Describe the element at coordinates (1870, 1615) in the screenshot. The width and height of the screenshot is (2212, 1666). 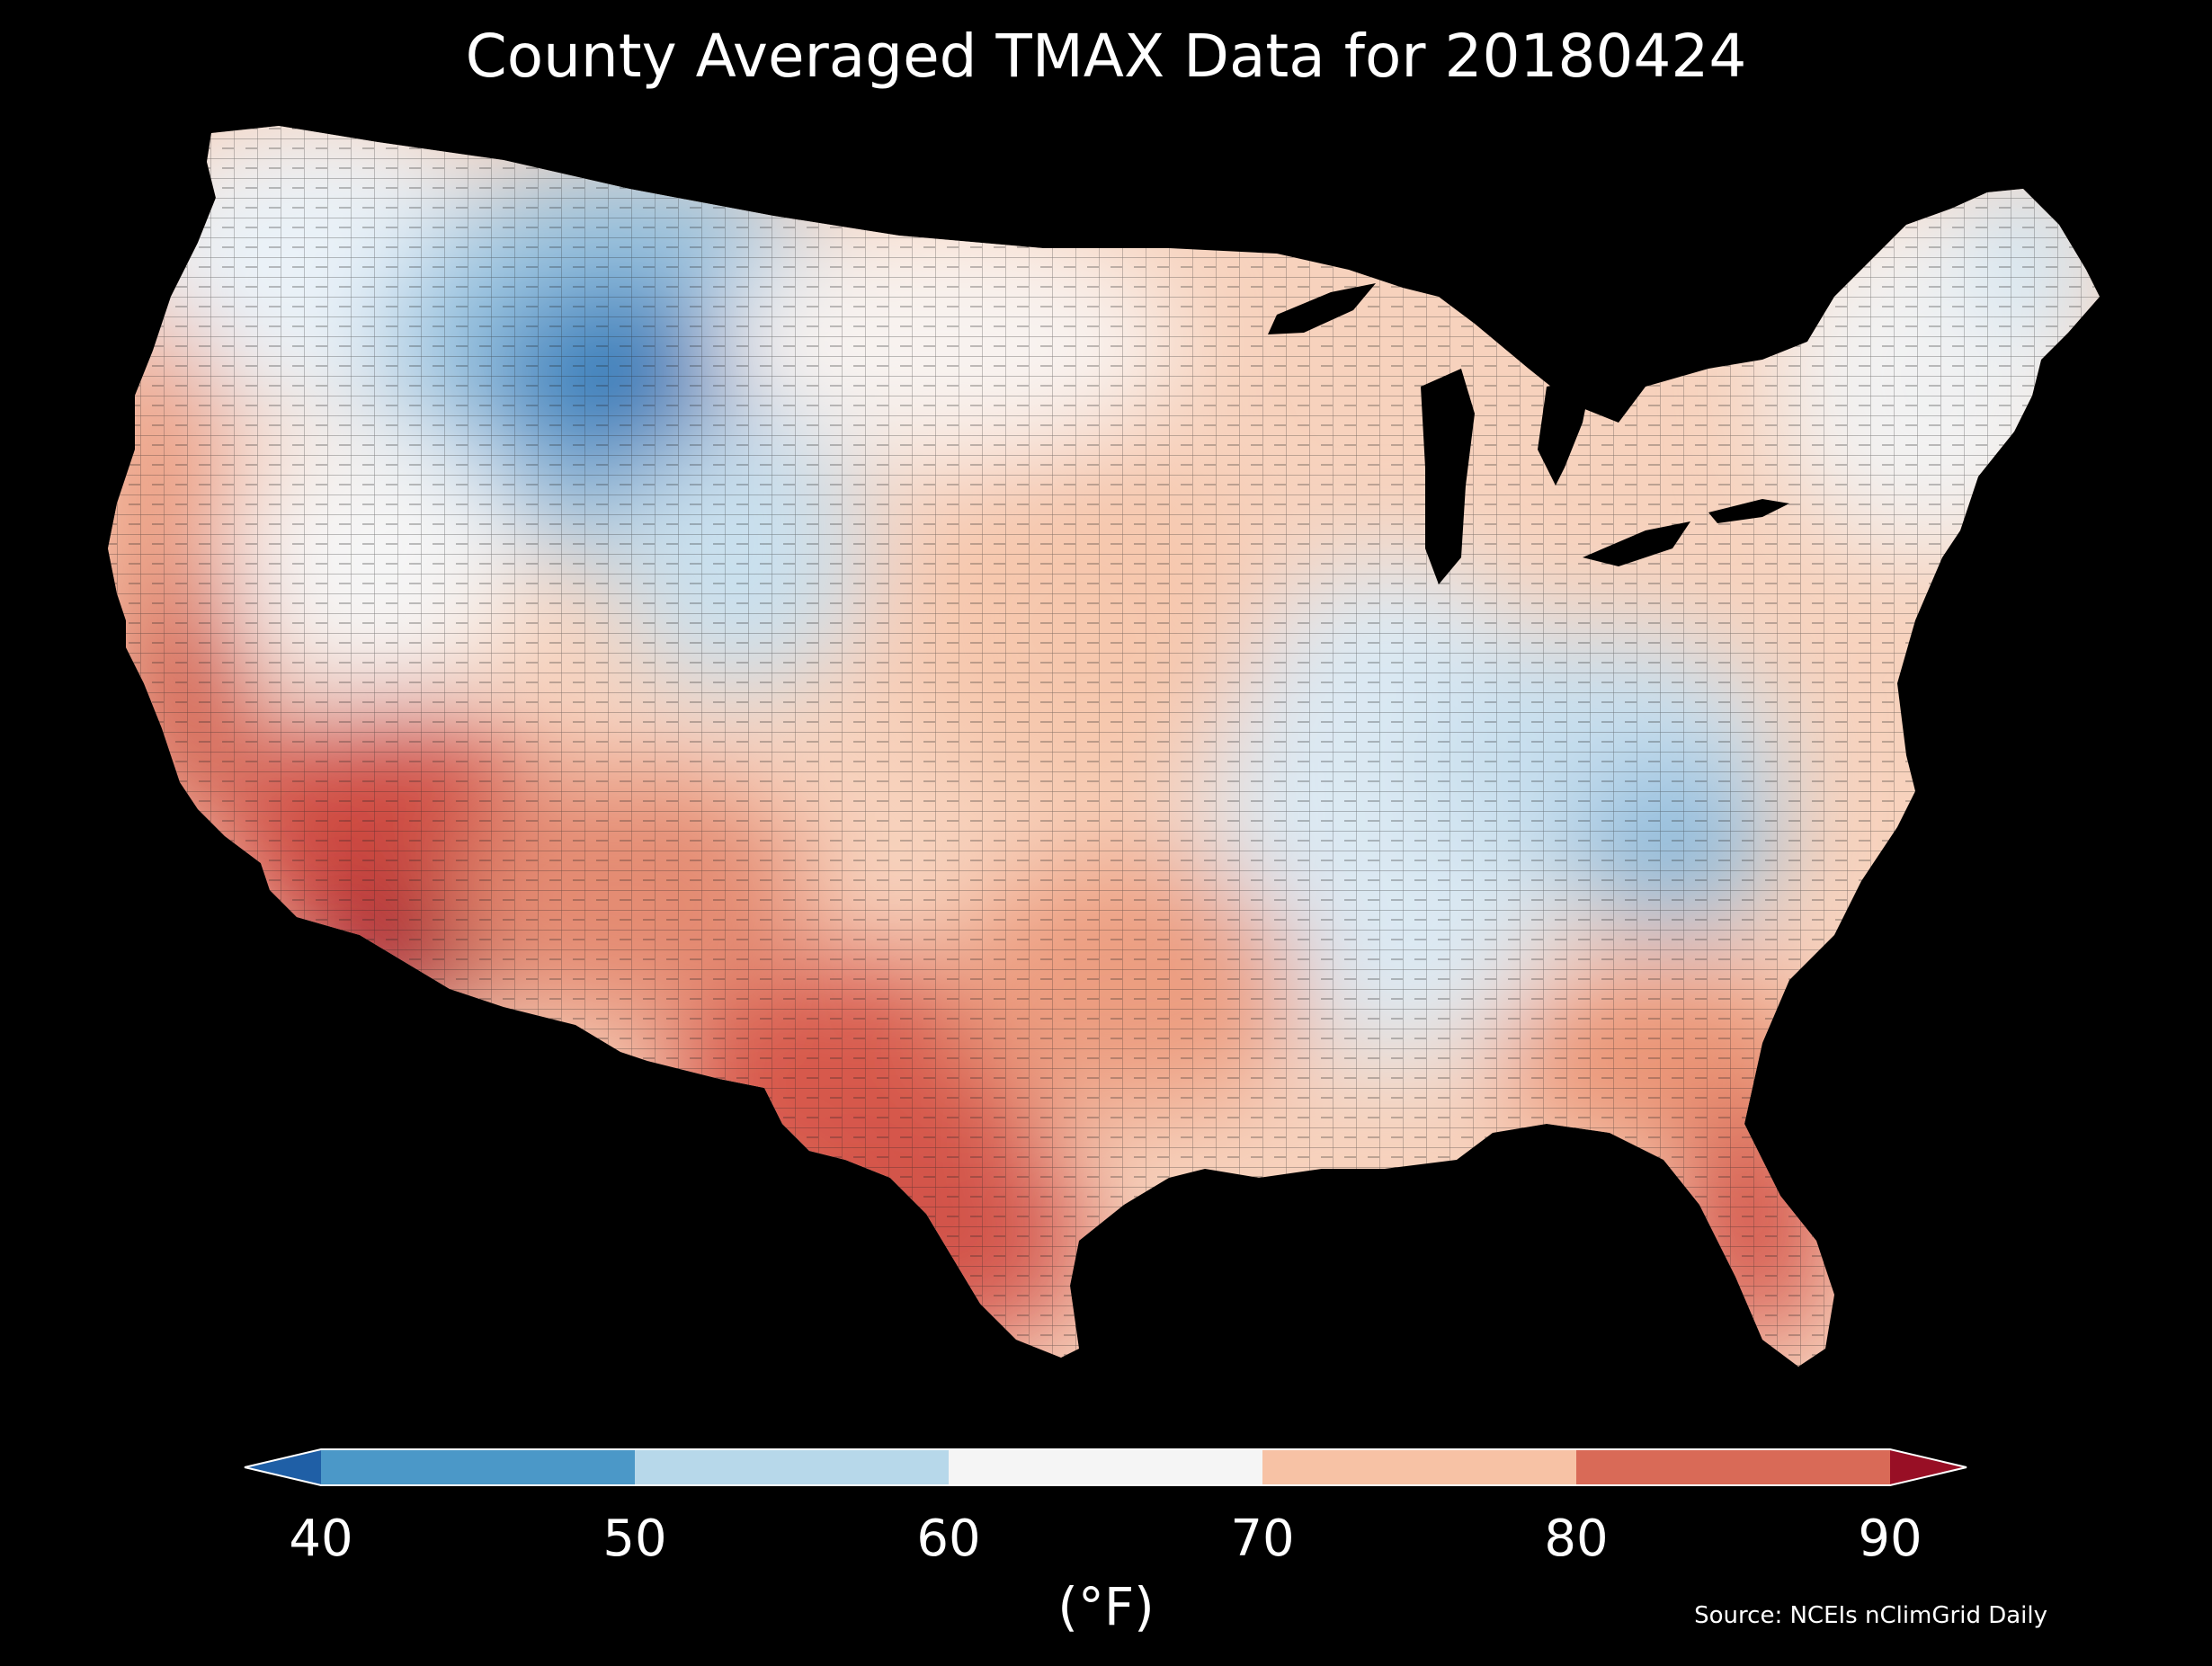
I see `source-credit: Source: NCEIs nClimGrid Daily` at that location.